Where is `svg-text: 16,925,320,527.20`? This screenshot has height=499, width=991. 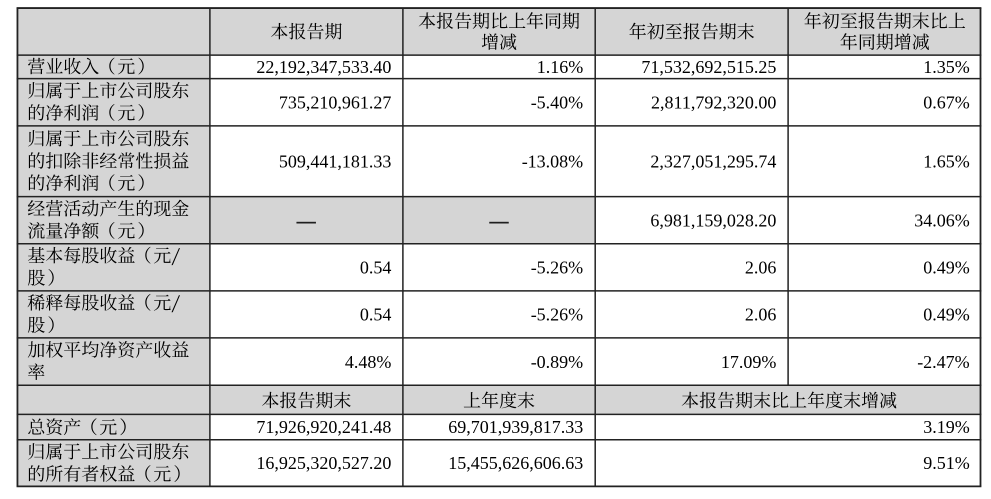 svg-text: 16,925,320,527.20 is located at coordinates (323, 463).